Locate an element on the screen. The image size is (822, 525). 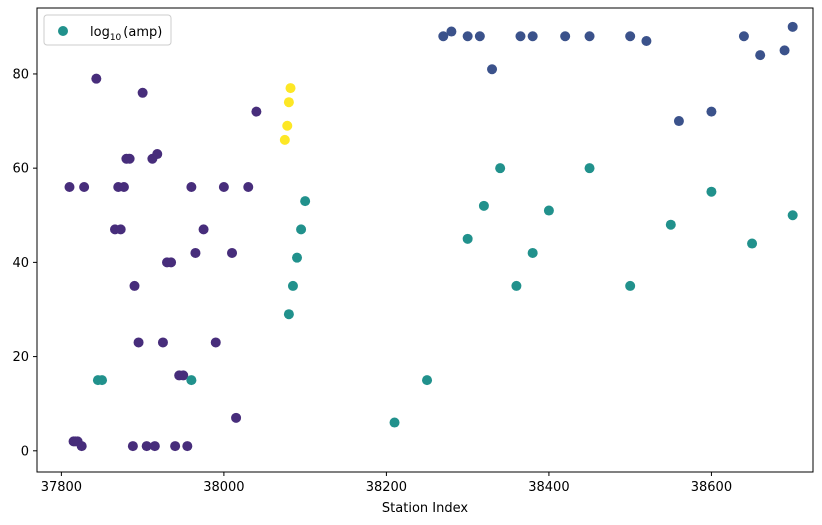
x-tick-label: 38400 is located at coordinates (548, 487).